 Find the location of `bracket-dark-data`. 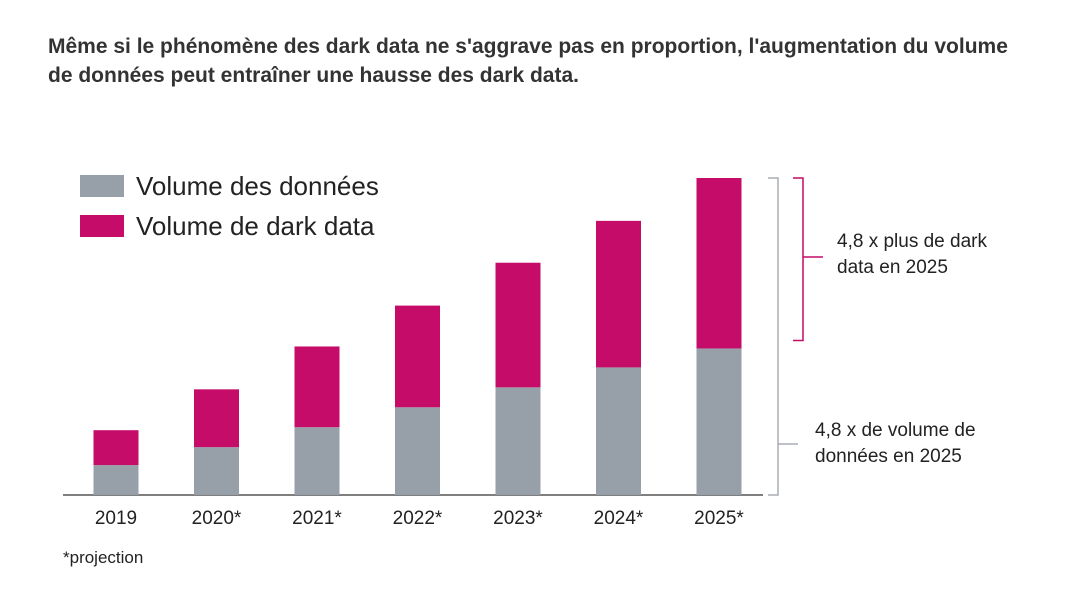

bracket-dark-data is located at coordinates (798, 259).